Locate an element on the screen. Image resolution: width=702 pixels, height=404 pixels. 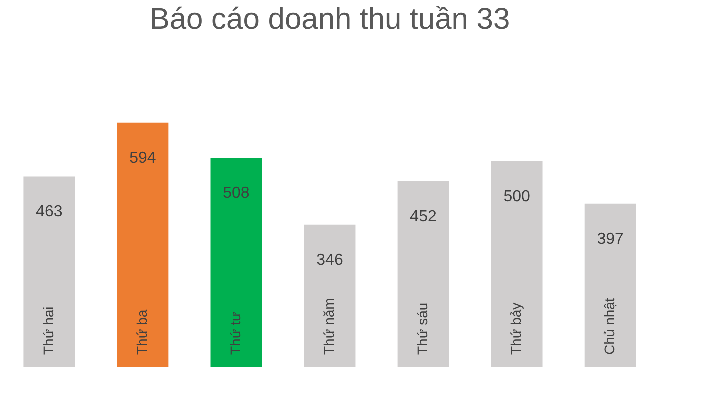
data-label: 594 is located at coordinates (143, 158).